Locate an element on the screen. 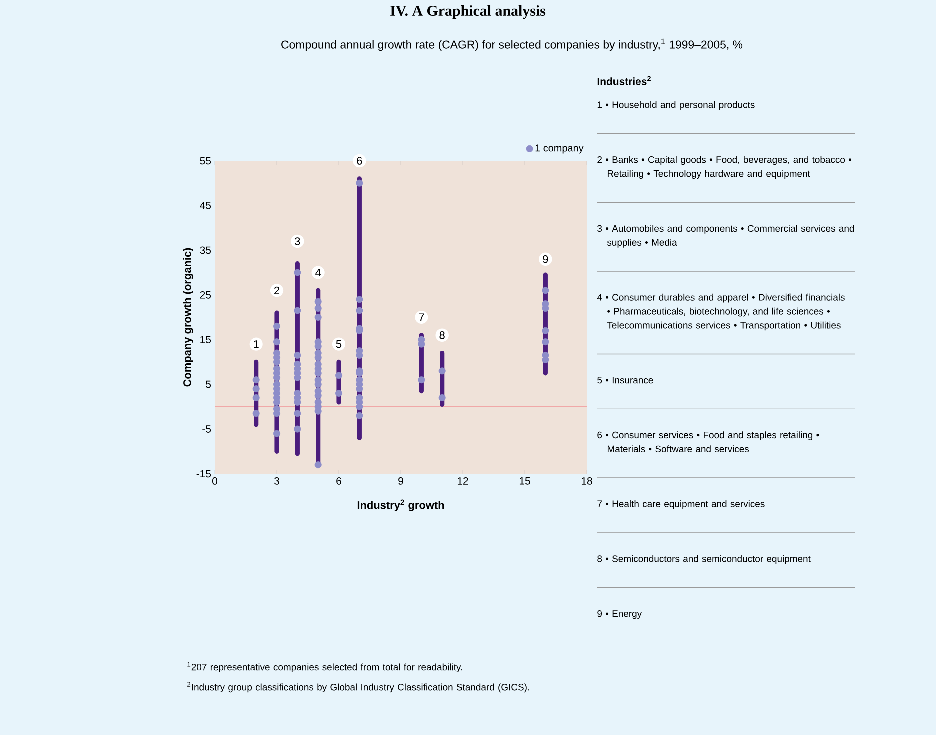 Image resolution: width=936 pixels, height=735 pixels. y-tick-label: 25 is located at coordinates (206, 295).